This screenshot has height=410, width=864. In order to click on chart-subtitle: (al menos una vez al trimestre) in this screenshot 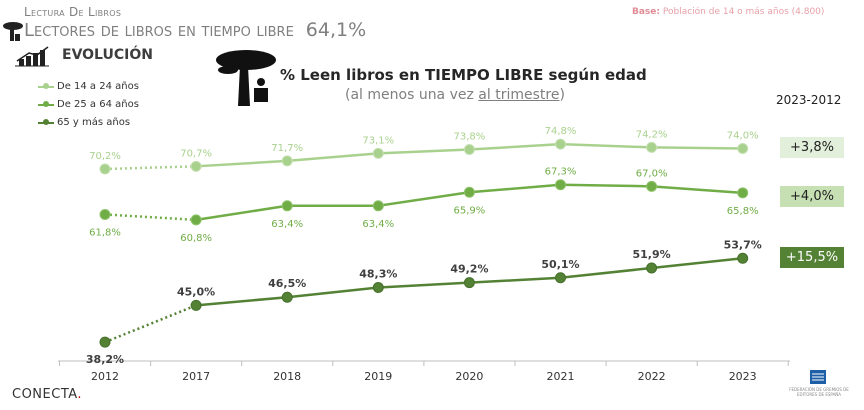, I will do `click(455, 95)`.